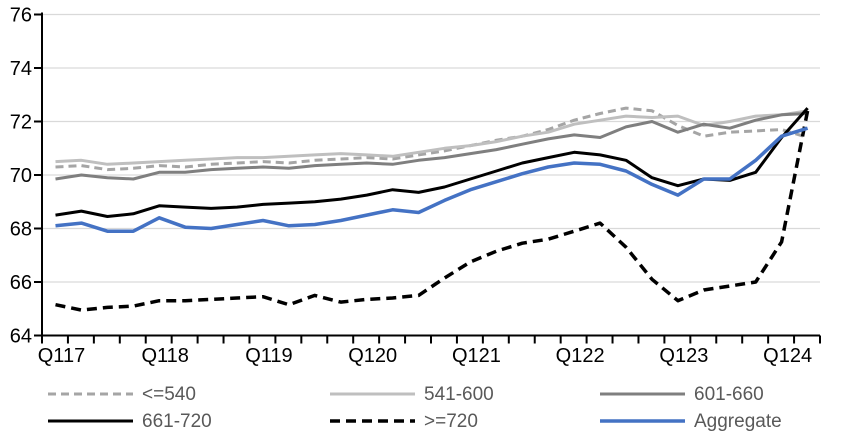  Describe the element at coordinates (177, 421) in the screenshot. I see `legend-label-661-720: 661-720` at that location.